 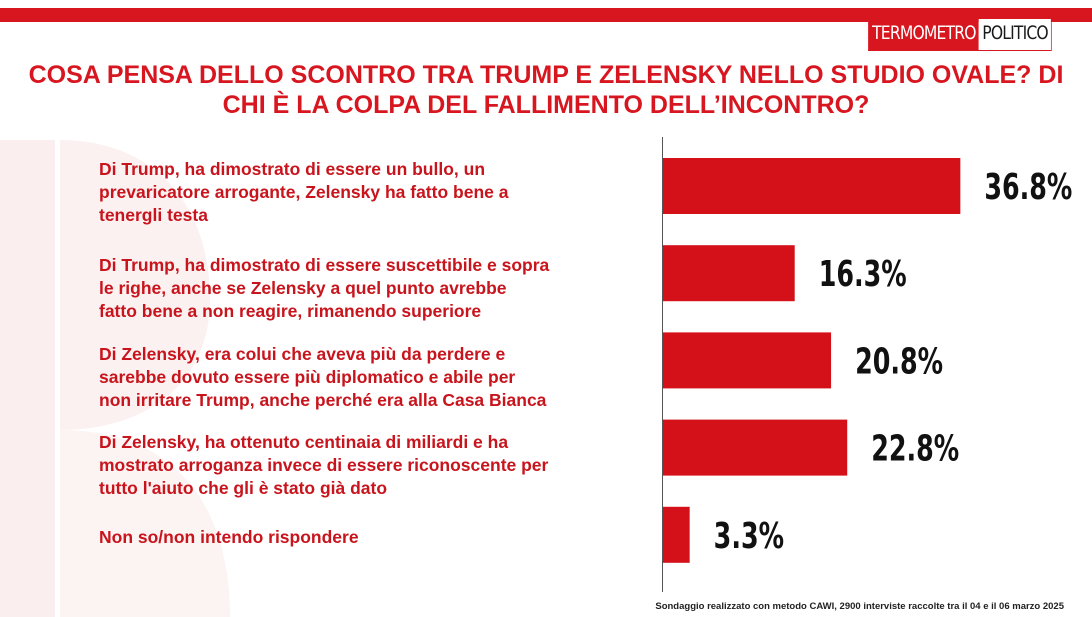 What do you see at coordinates (546, 15) in the screenshot?
I see `top-accent-bar` at bounding box center [546, 15].